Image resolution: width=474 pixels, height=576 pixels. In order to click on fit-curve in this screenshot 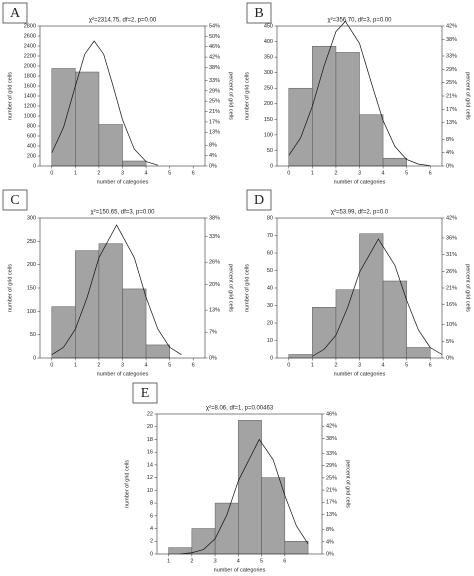, I will do `click(244, 496)`.